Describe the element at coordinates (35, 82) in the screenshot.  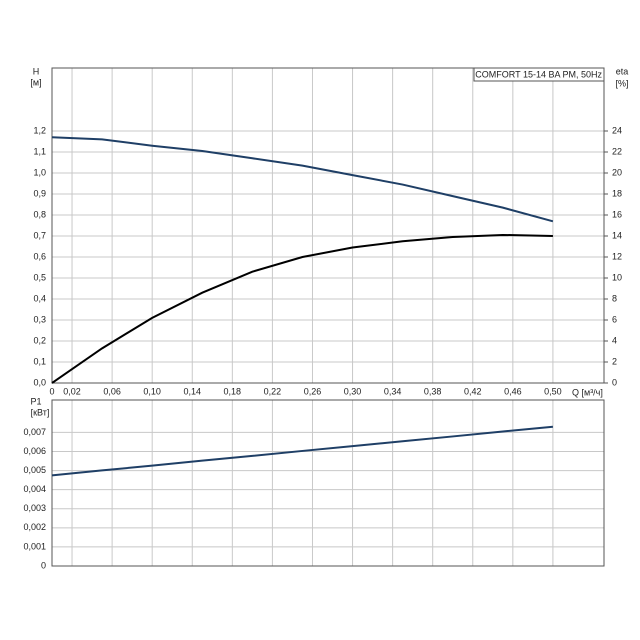
I see `y-unit: [м]` at that location.